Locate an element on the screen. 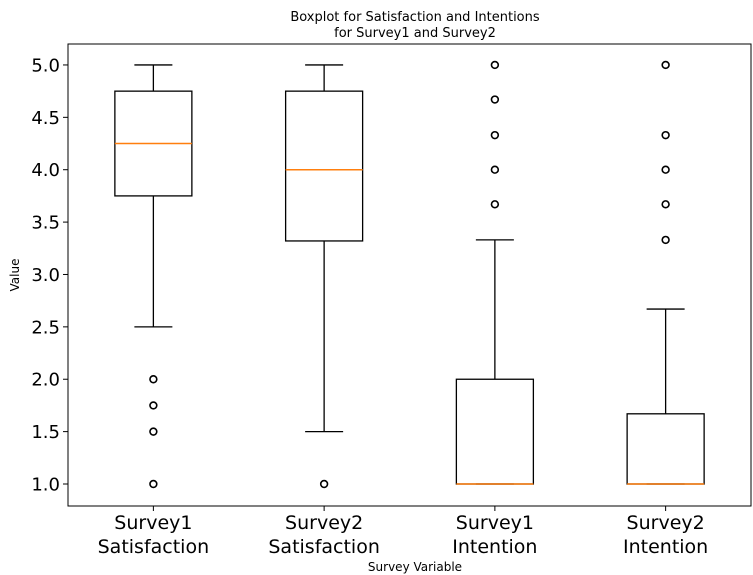 The width and height of the screenshot is (753, 575). y-tick-label: 4.0 is located at coordinates (45, 170).